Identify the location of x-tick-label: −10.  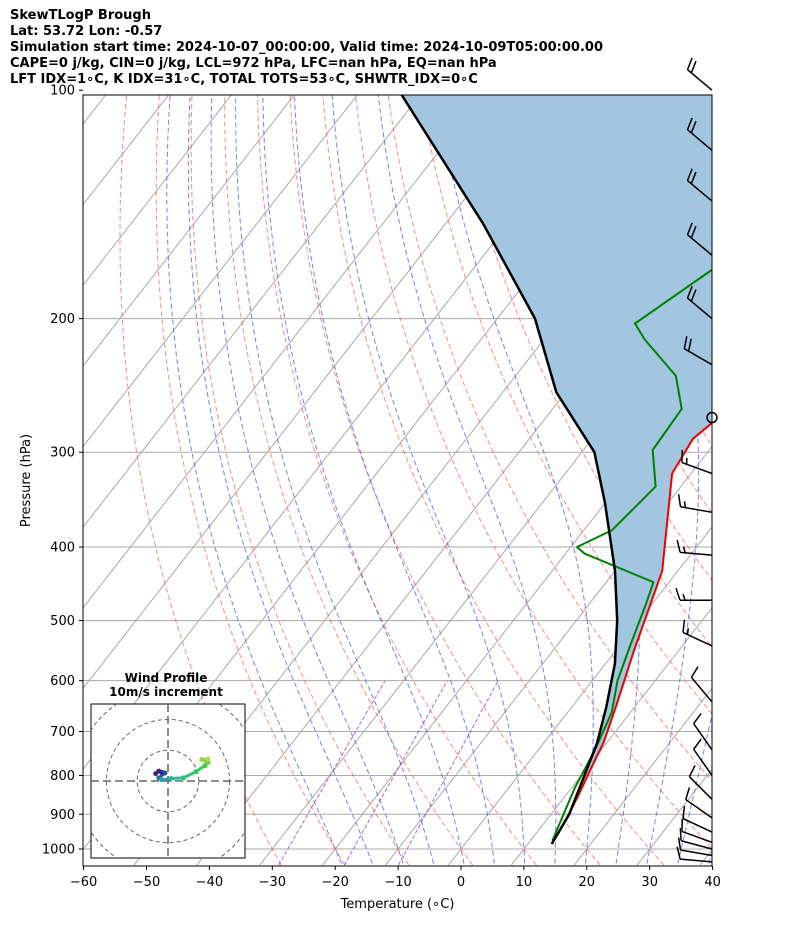
(397, 882).